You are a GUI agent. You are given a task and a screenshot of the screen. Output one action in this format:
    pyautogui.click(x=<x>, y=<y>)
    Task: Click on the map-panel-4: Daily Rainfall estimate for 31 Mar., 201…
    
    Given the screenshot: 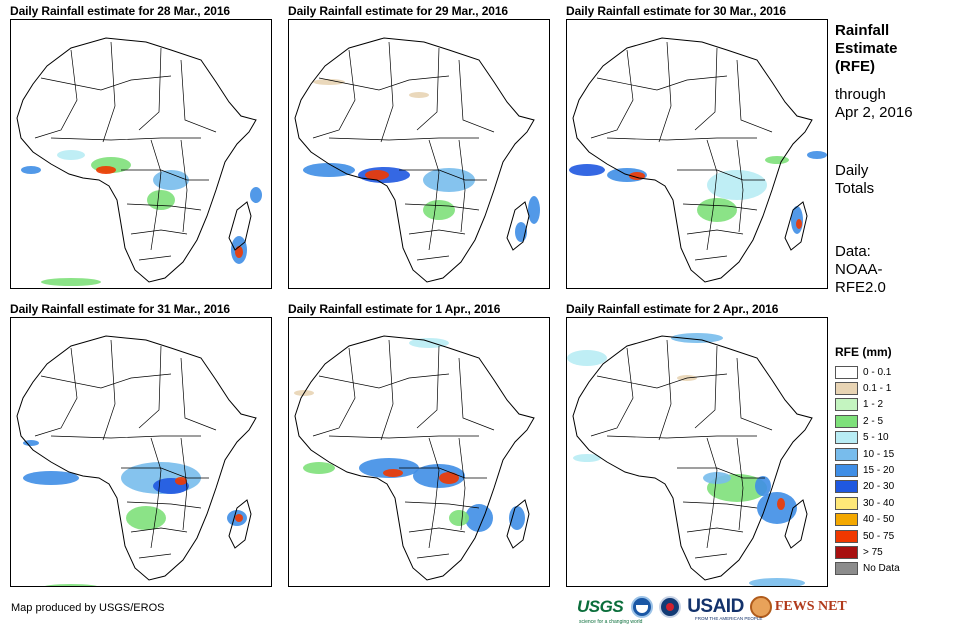 What is the action you would take?
    pyautogui.click(x=141, y=444)
    